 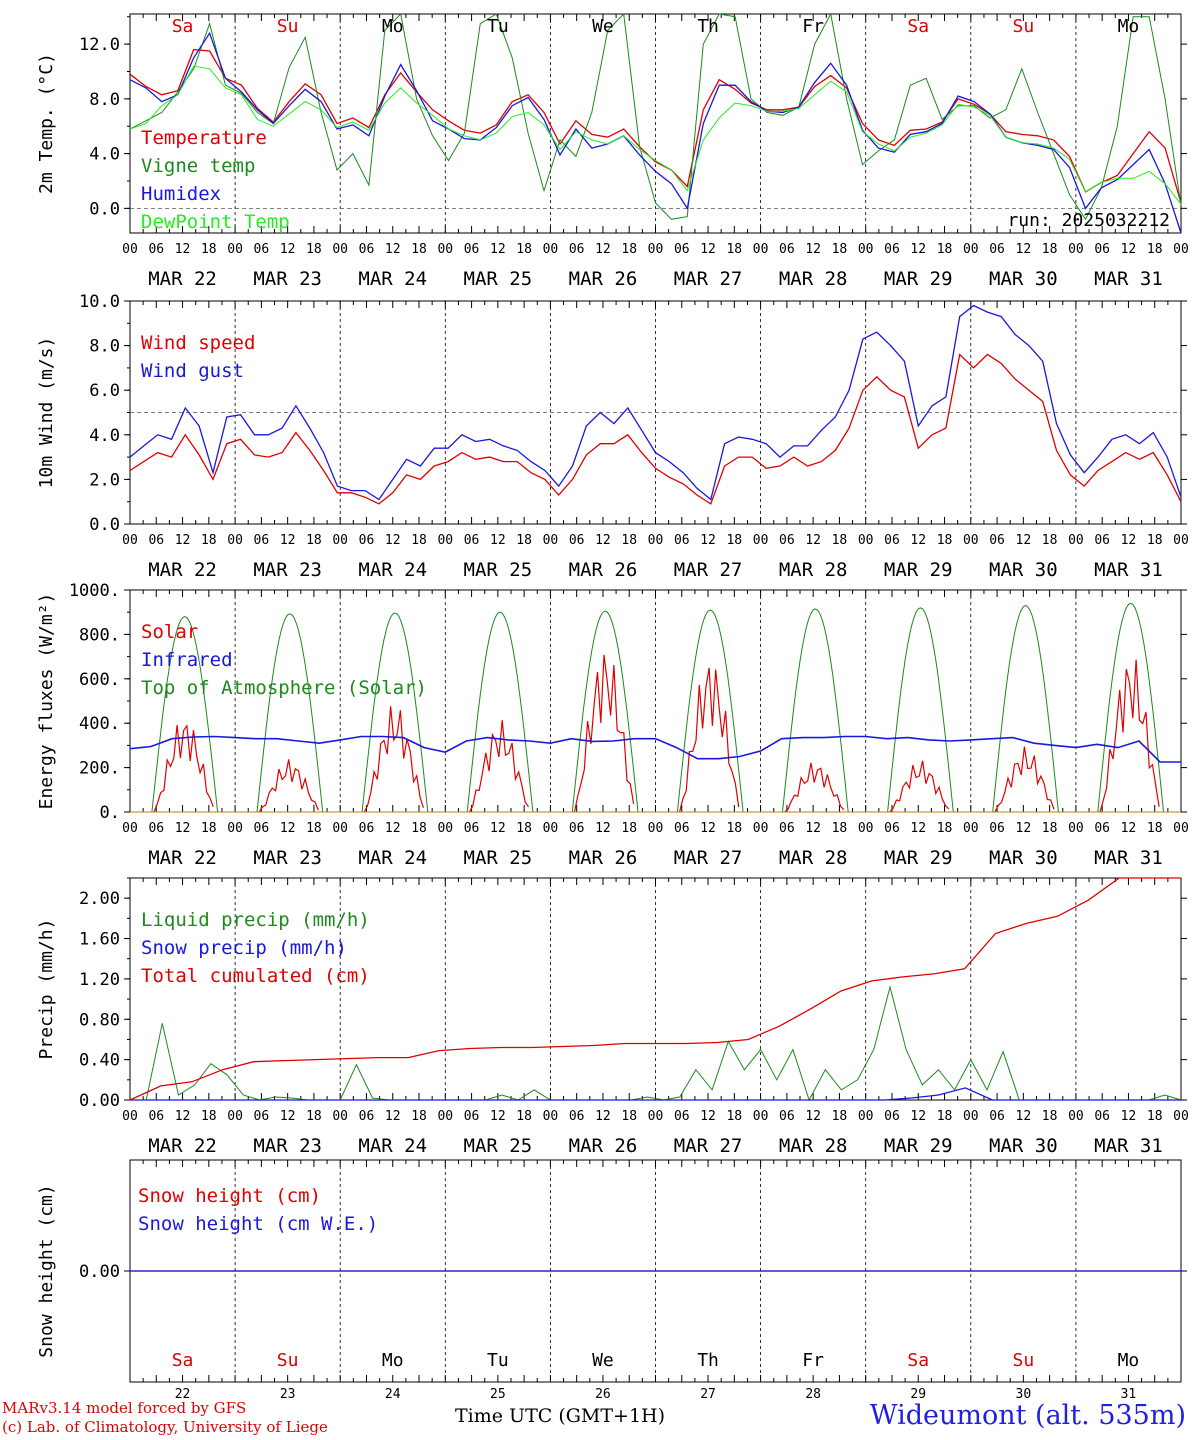 What do you see at coordinates (46, 701) in the screenshot?
I see `y-axis-label: Energy fluxes (W/m²)` at bounding box center [46, 701].